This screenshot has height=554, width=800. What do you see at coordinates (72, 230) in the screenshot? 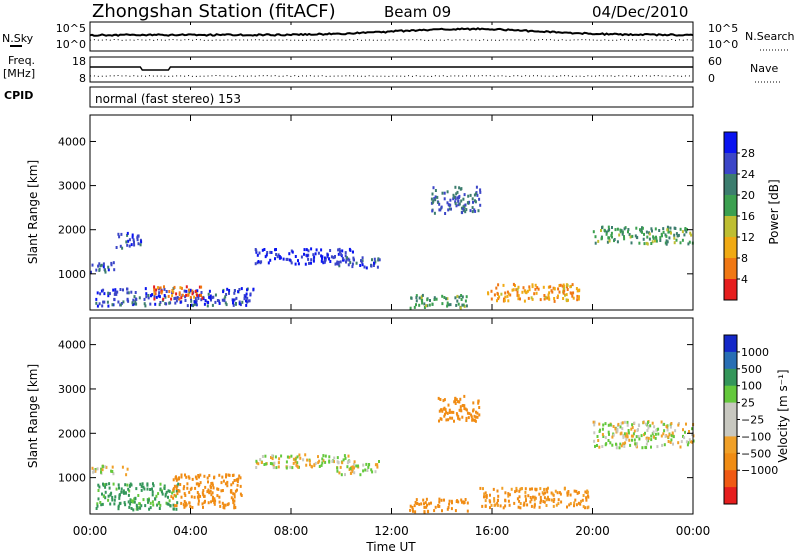
I see `y-tick-label: 2000` at bounding box center [72, 230].